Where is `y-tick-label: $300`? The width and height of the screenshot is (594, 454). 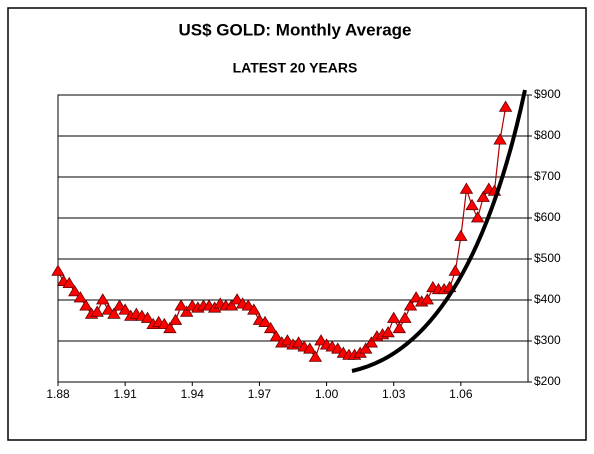 y-tick-label: $300 is located at coordinates (547, 340).